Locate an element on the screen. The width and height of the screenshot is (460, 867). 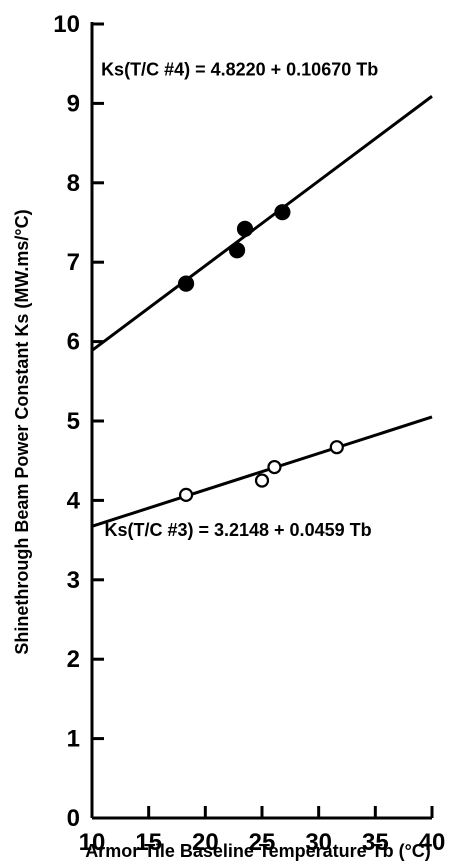
x-axis-title: Armor Tile Baseline Temperature Tb (°C) is located at coordinates (258, 851).